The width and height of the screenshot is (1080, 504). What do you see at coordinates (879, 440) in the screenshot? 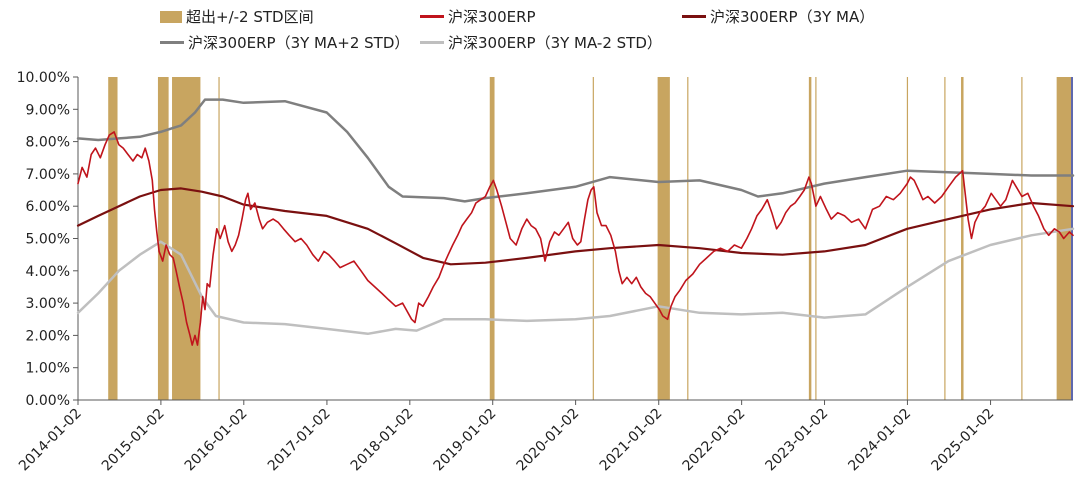
I see `x-tick-label-10: 2024-01-02` at bounding box center [879, 440].